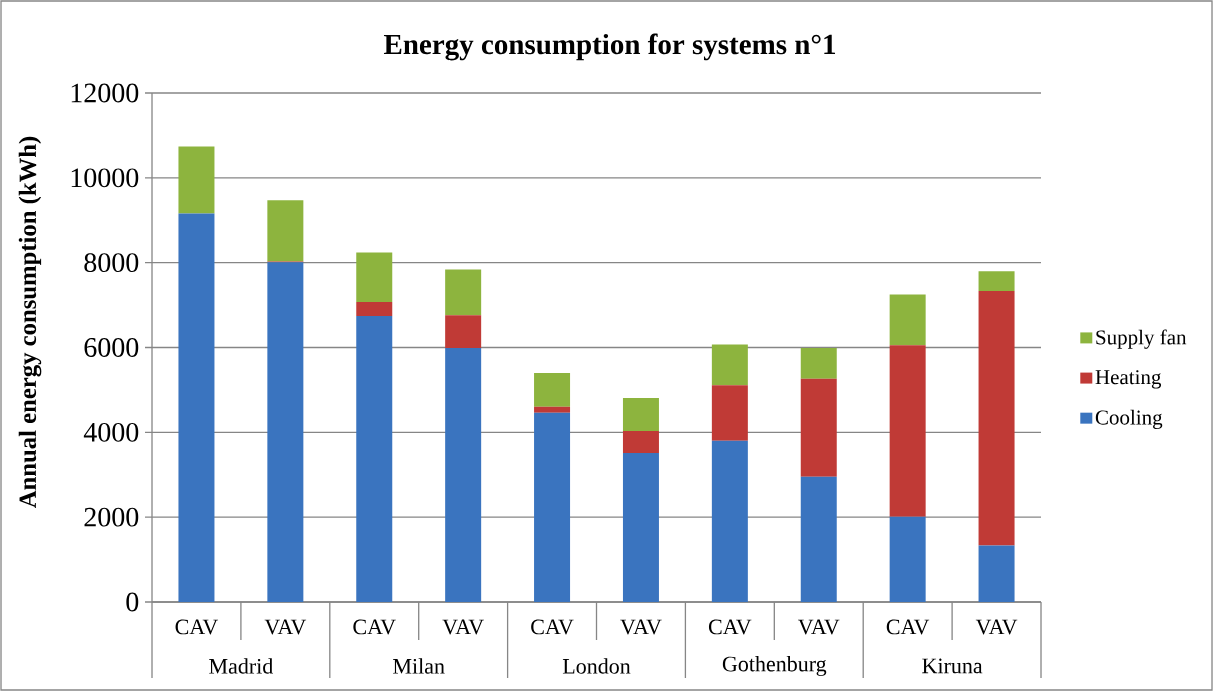 The image size is (1213, 691). I want to click on y-tick-label: 10000, so click(105, 178).